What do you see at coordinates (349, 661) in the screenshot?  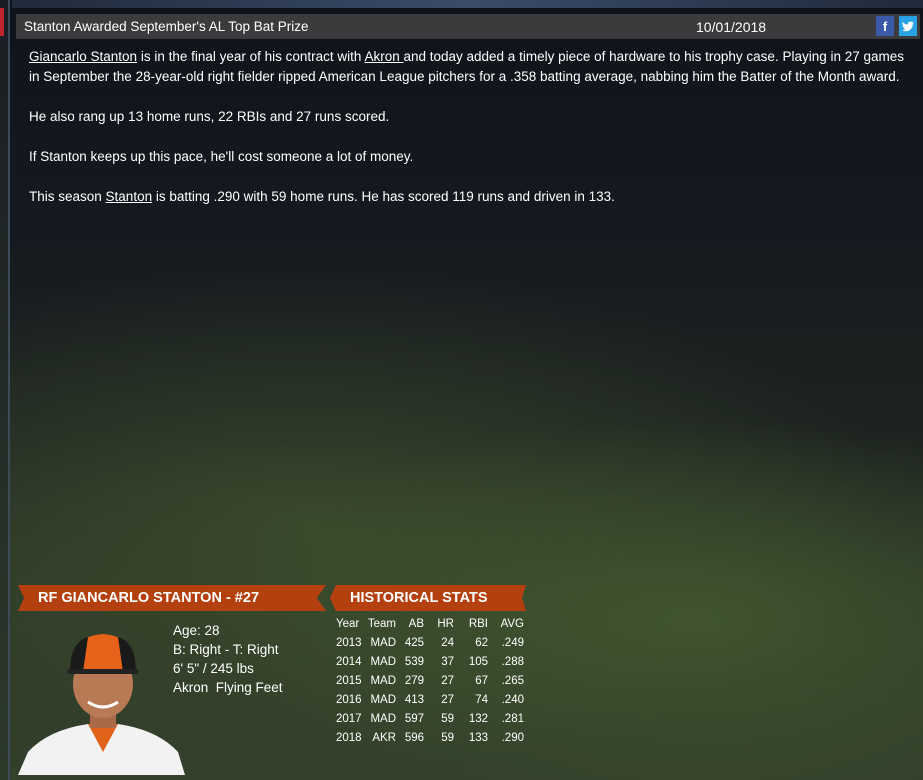 I see `table-cell: 2014` at bounding box center [349, 661].